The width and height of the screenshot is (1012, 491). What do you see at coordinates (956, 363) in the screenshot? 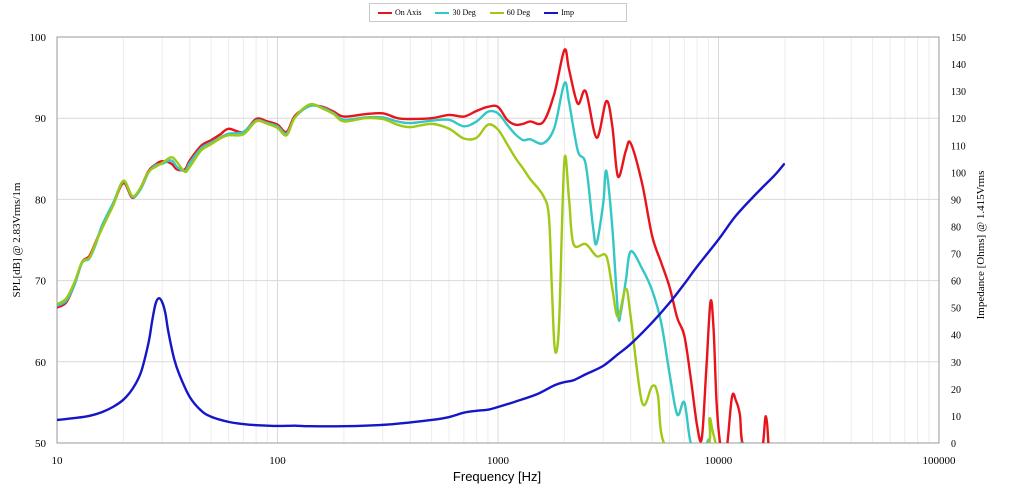
I see `y-right-tick-label: 30` at bounding box center [956, 363].